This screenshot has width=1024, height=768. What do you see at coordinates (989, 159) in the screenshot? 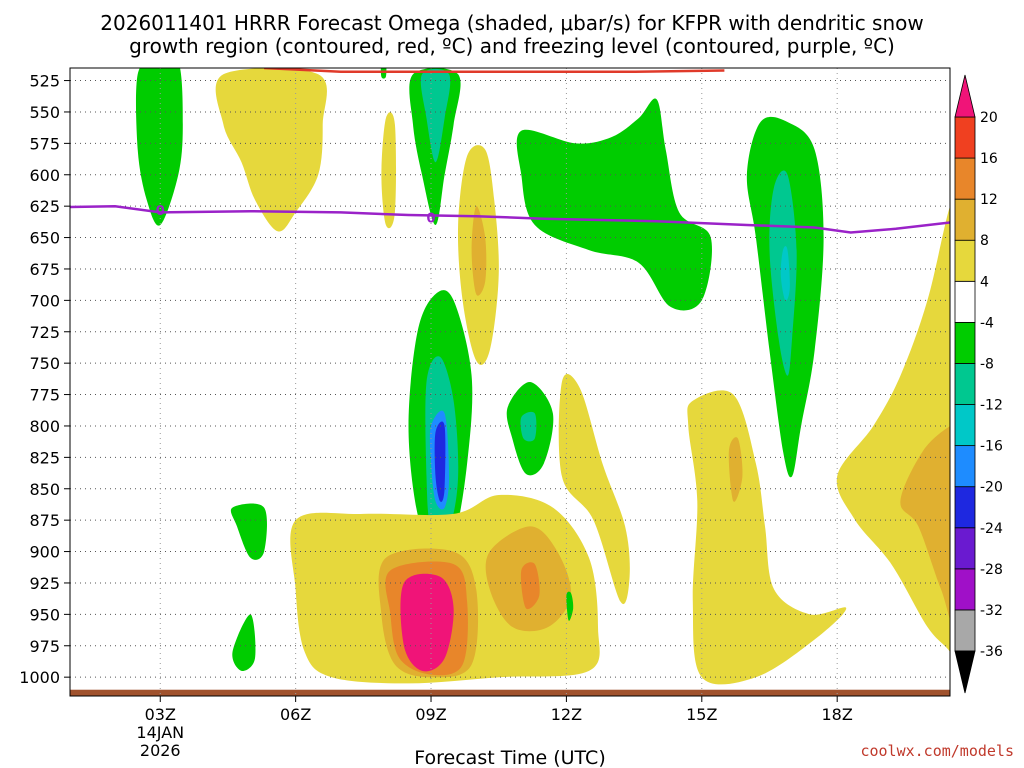
I see `colorbar-label-16: 16` at bounding box center [989, 159].